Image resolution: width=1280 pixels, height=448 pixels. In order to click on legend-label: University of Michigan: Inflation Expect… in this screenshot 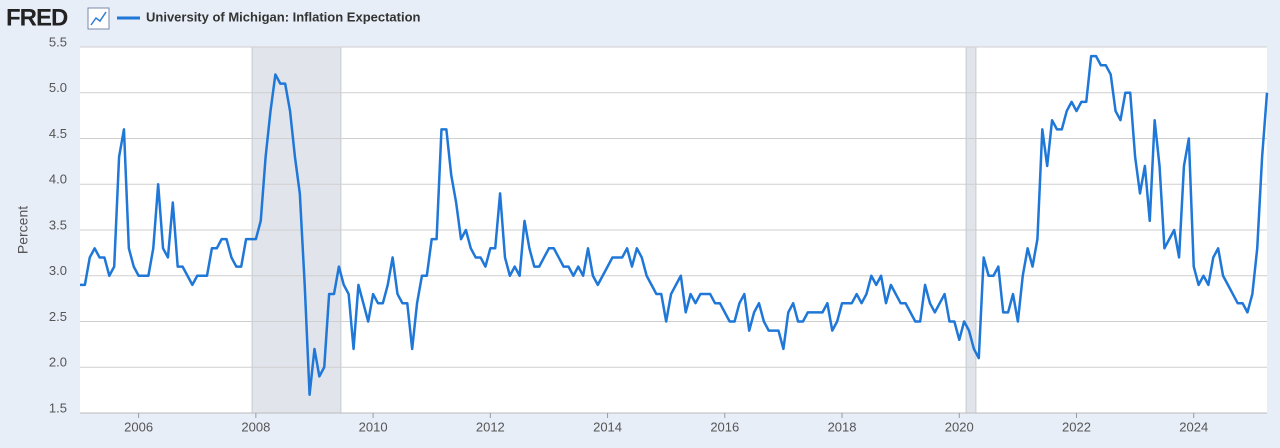, I will do `click(283, 16)`.